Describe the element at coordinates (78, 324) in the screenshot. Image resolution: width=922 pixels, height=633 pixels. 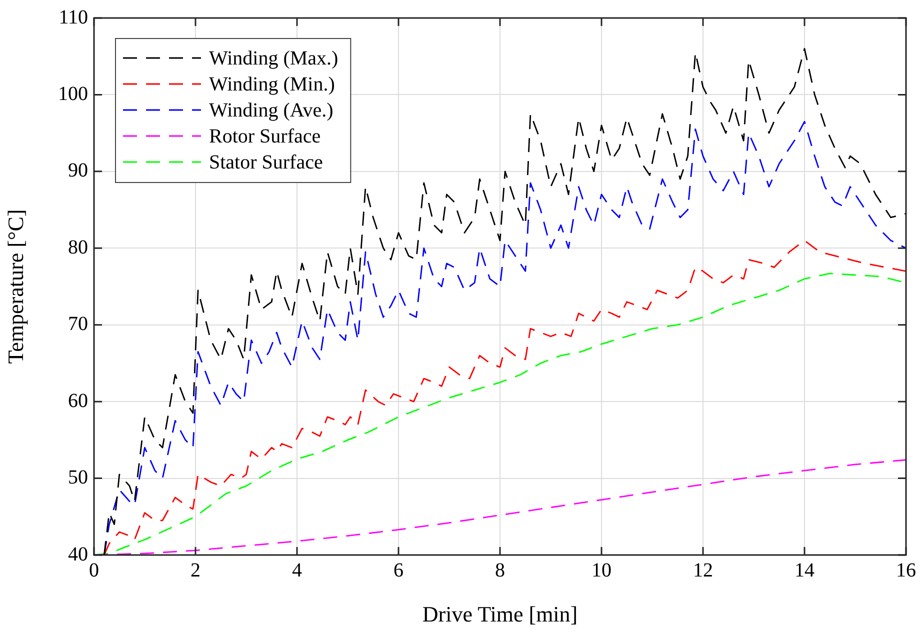
I see `y-tick-label: 70` at that location.